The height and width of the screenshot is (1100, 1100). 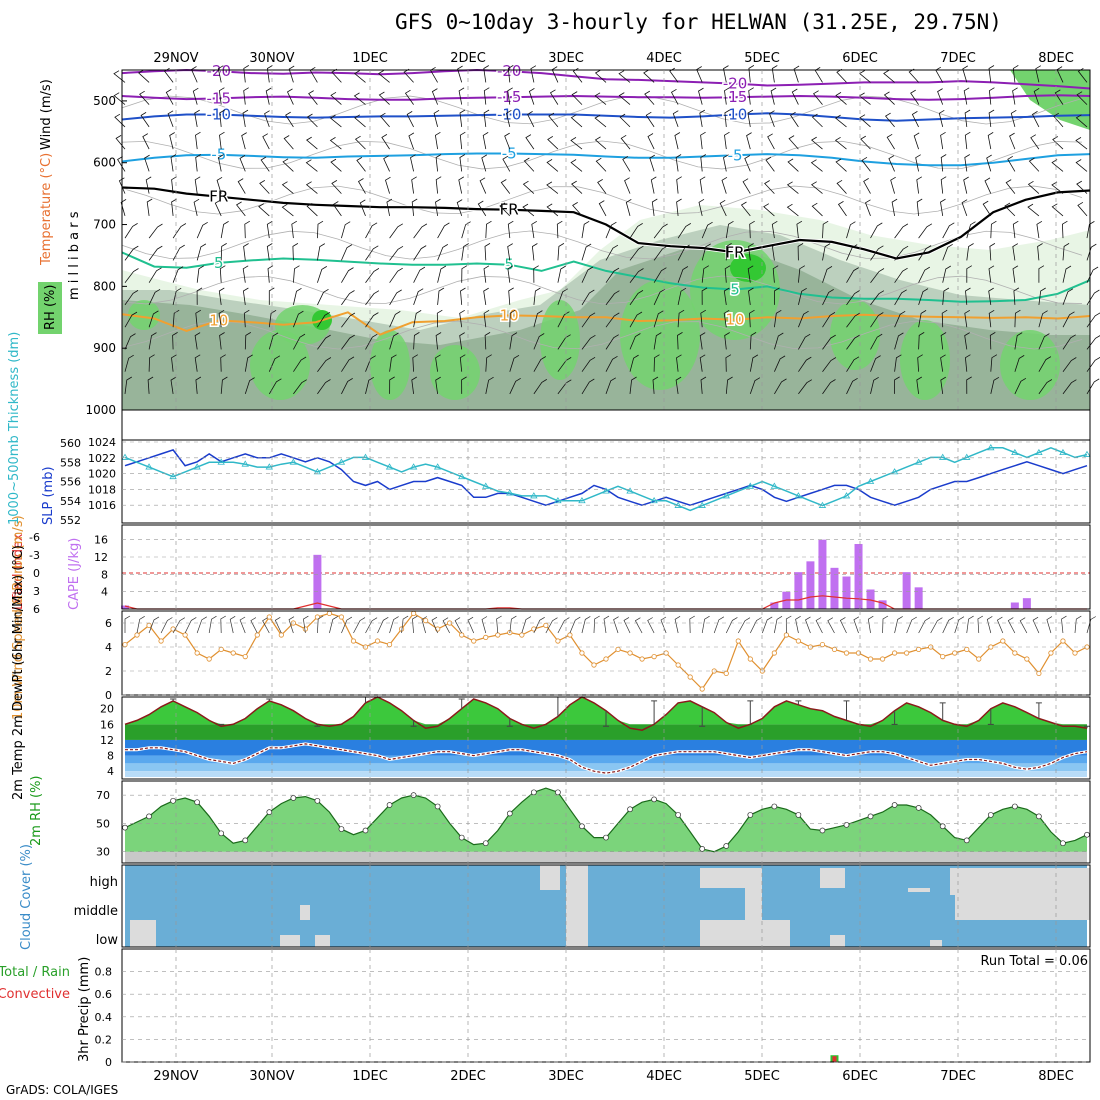 What do you see at coordinates (509, 265) in the screenshot?
I see `temp-contour-label: 5` at bounding box center [509, 265].